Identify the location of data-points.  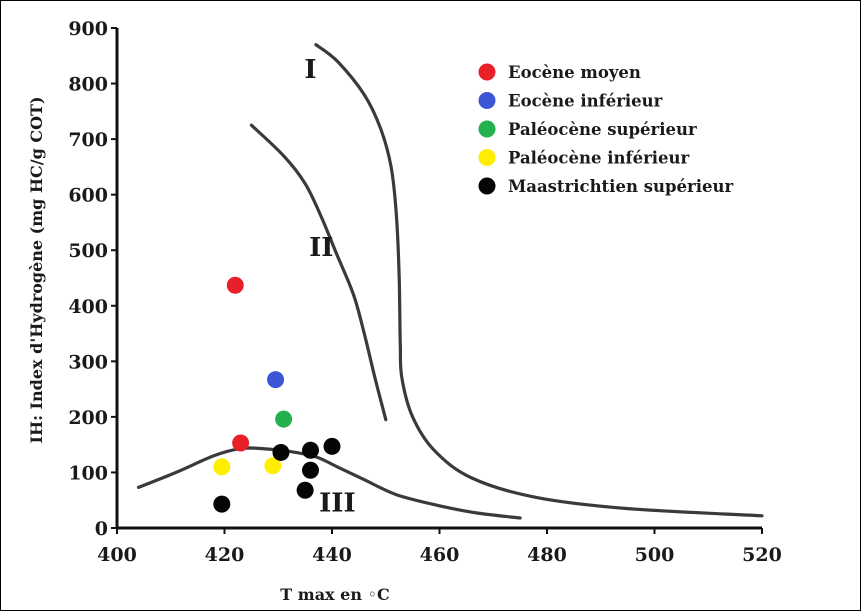
(277, 394).